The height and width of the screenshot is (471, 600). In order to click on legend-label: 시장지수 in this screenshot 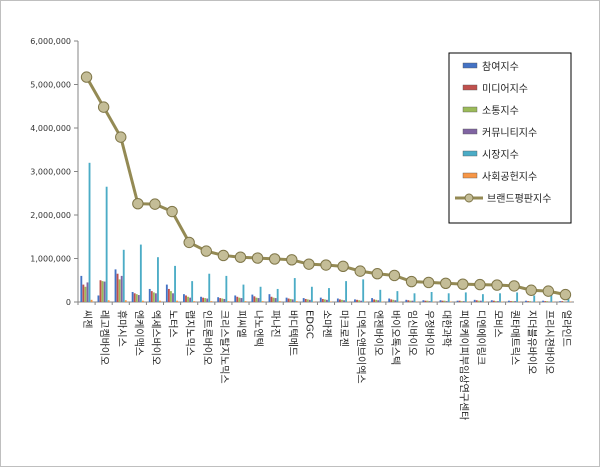, I will do `click(500, 155)`.